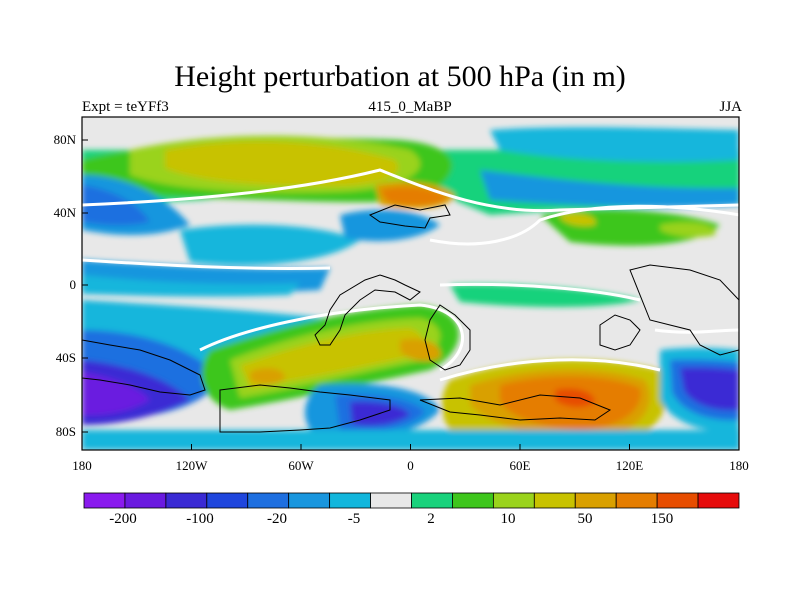 This screenshot has width=800, height=600. What do you see at coordinates (200, 519) in the screenshot?
I see `colorbar-label: -100` at bounding box center [200, 519].